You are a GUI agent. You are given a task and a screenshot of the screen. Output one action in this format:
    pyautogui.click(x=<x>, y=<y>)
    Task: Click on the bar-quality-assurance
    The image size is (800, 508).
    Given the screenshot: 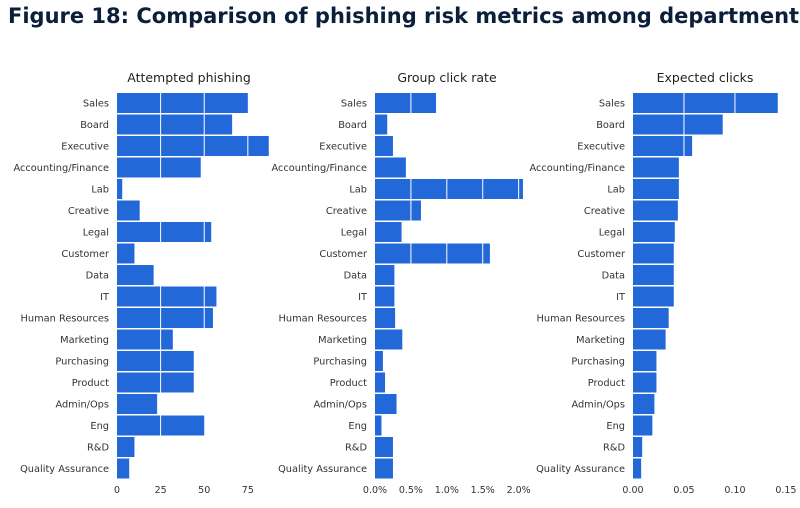 What is the action you would take?
    pyautogui.click(x=123, y=468)
    